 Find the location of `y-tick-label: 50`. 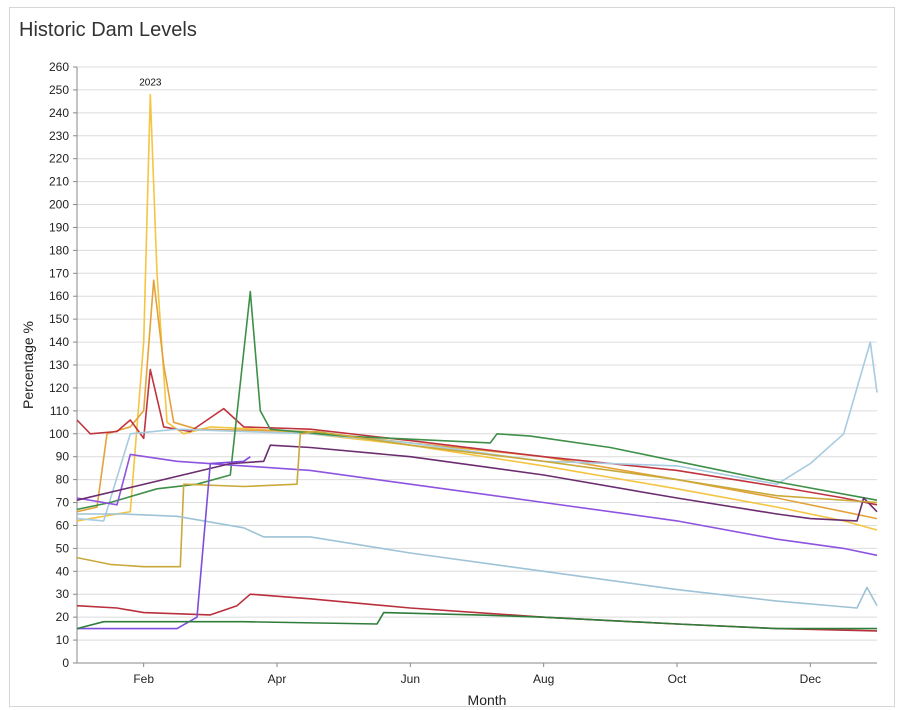

y-tick-label: 50 is located at coordinates (63, 548).